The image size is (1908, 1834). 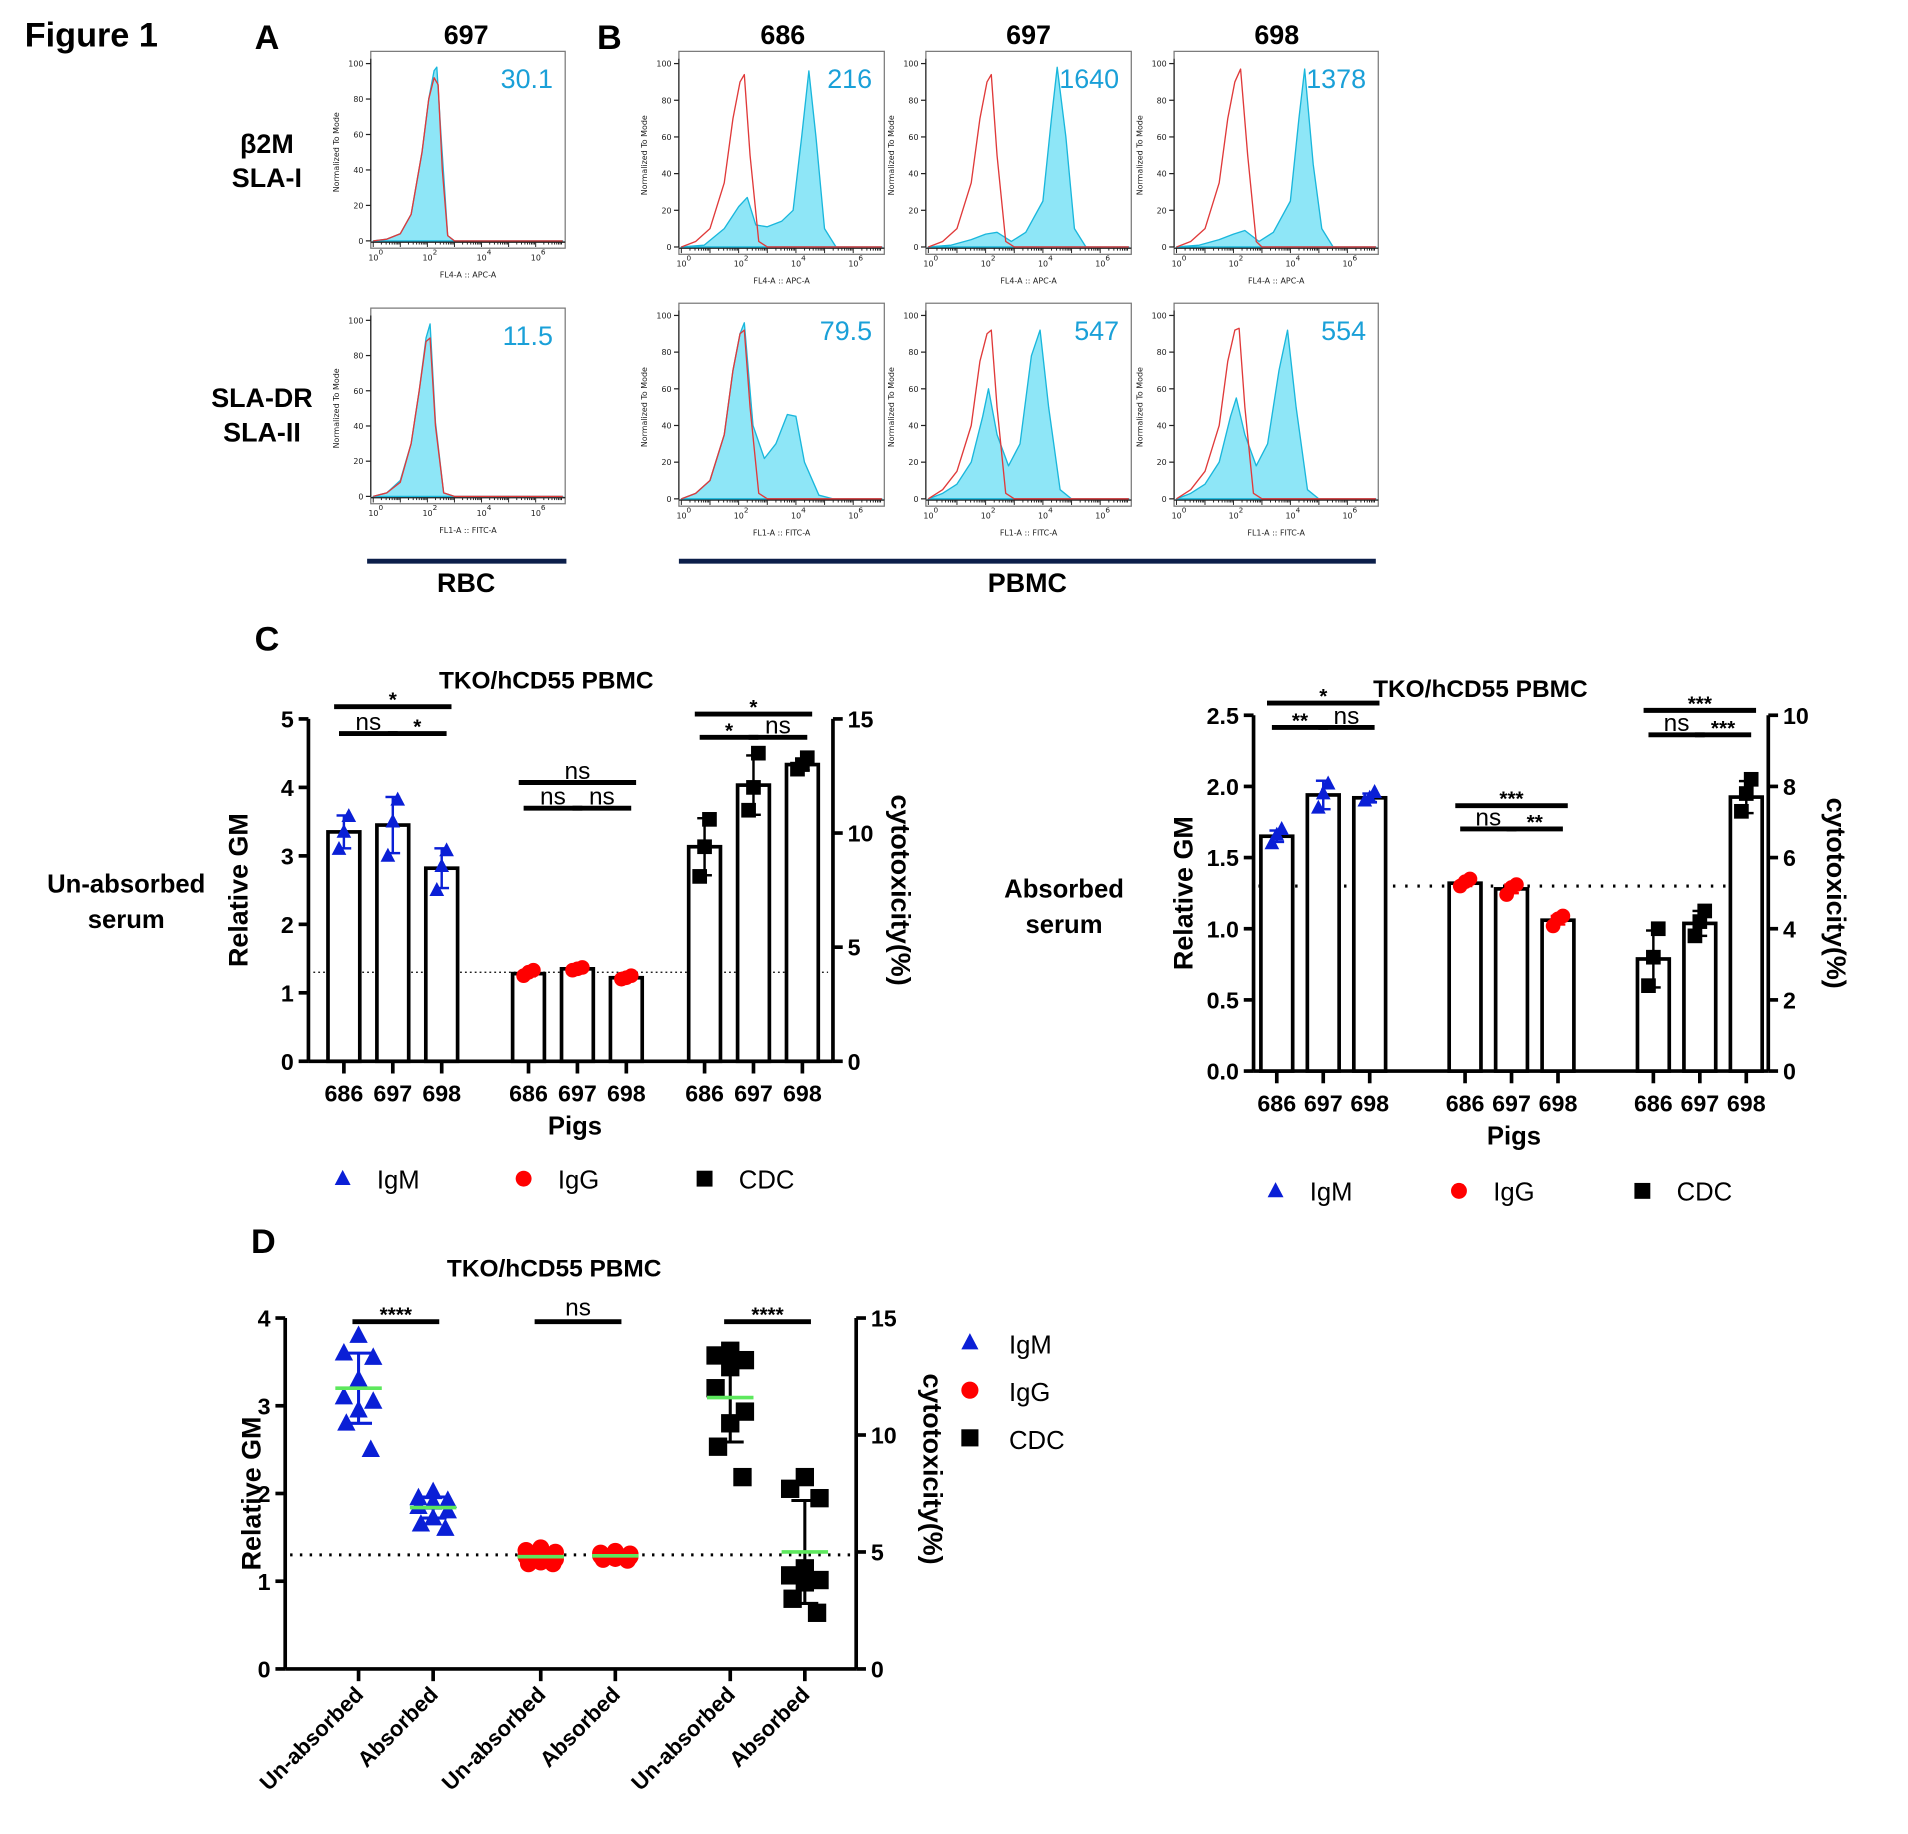 I want to click on sample-histogram, so click(x=1028, y=414).